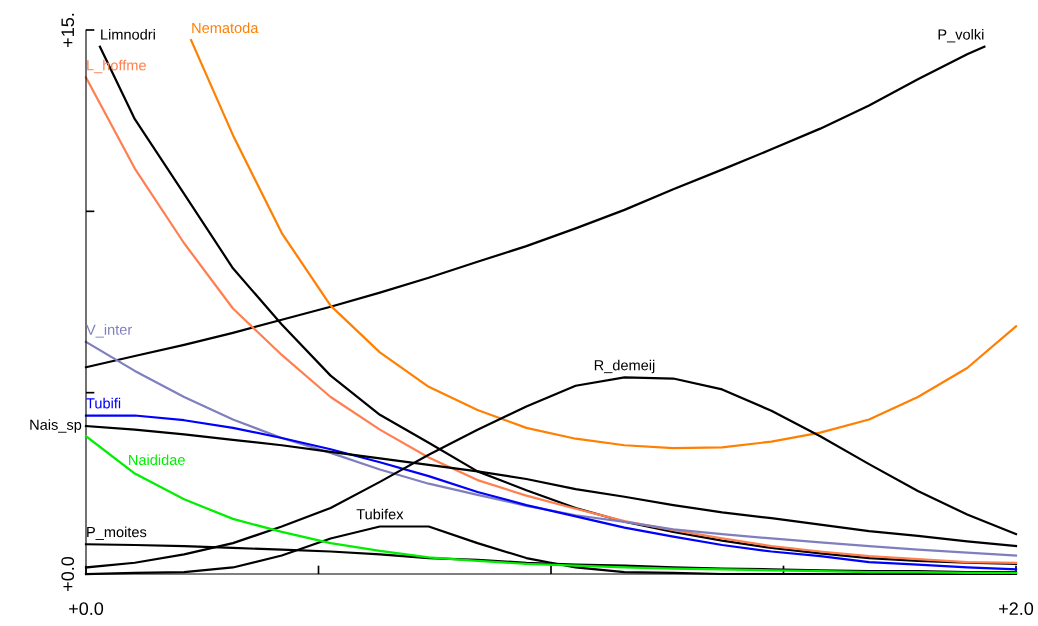 The image size is (1038, 626). What do you see at coordinates (1016, 609) in the screenshot?
I see `x-tick-label: +2.0` at bounding box center [1016, 609].